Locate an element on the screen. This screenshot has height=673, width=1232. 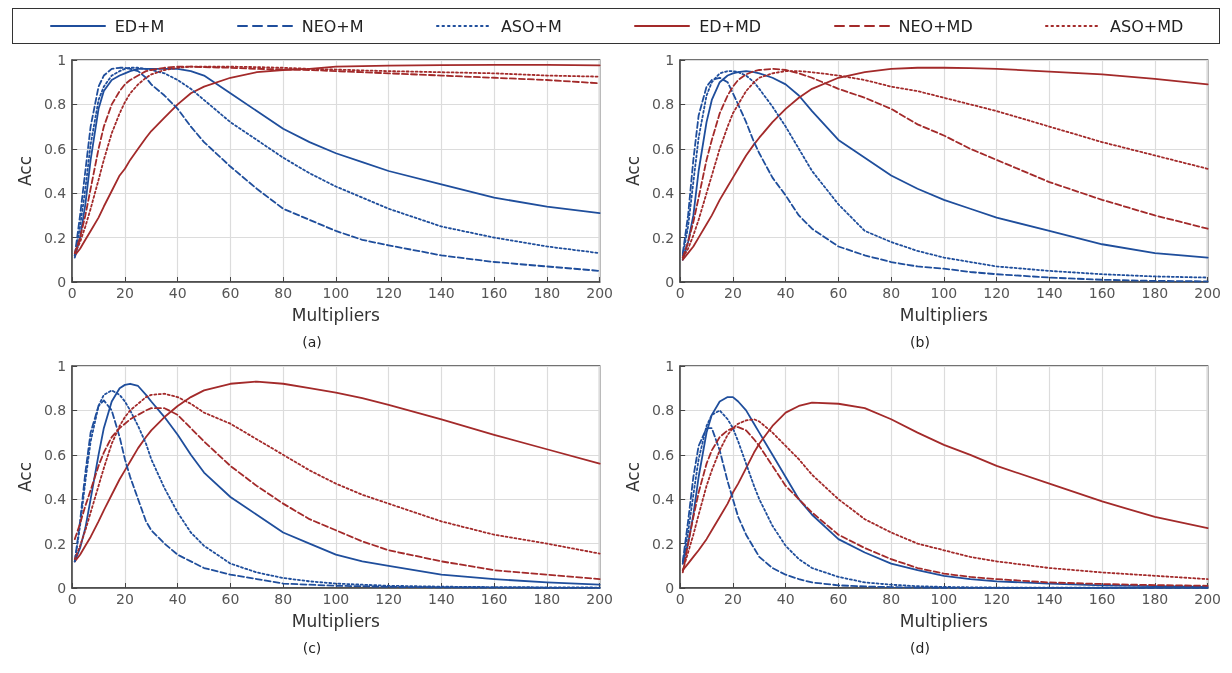
text: (c) is located at coordinates (312, 648).